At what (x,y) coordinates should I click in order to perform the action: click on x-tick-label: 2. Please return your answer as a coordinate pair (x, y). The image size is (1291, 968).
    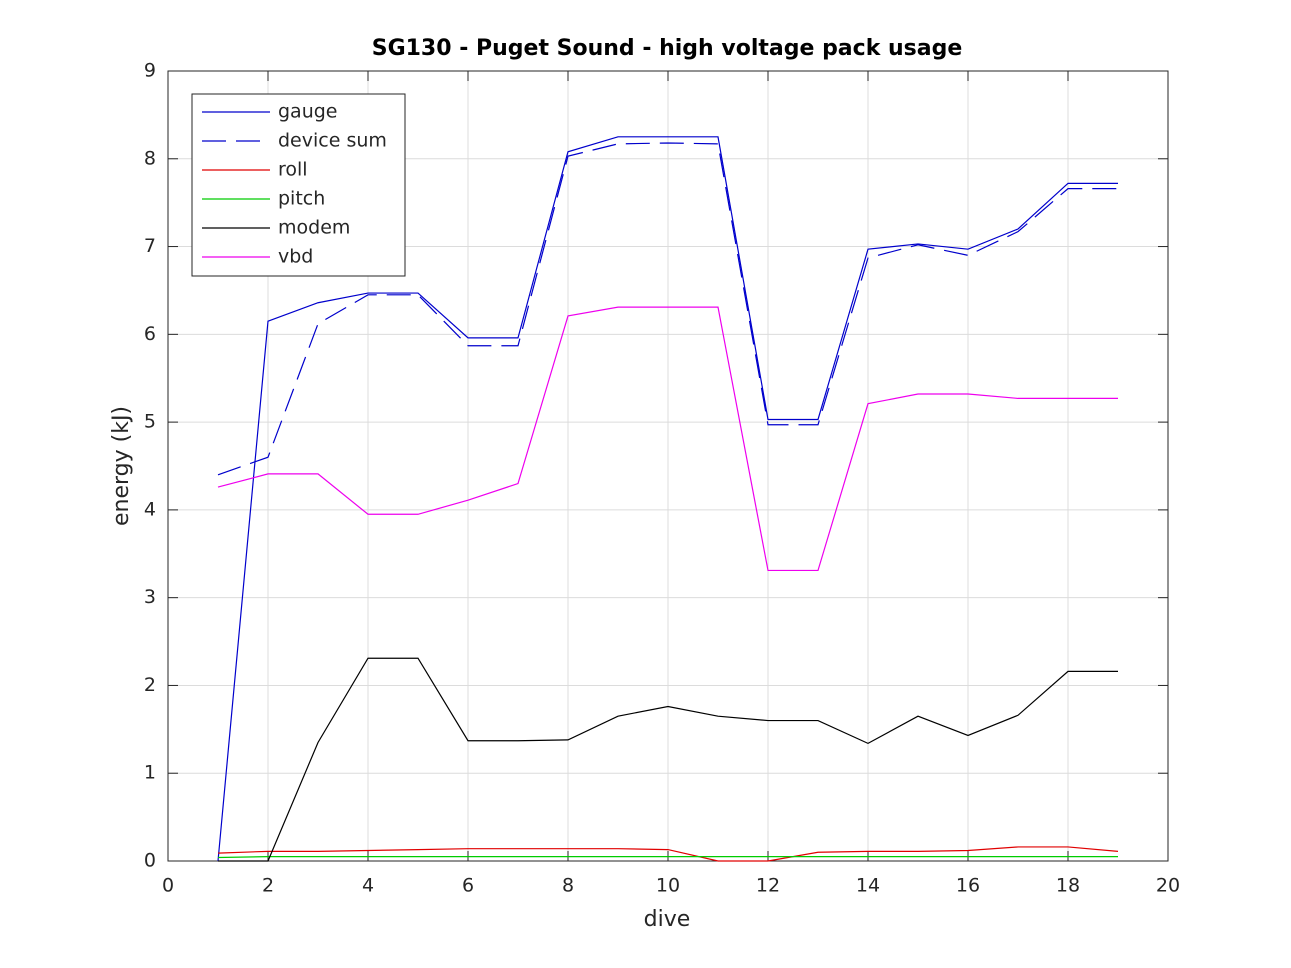
    Looking at the image, I should click on (268, 886).